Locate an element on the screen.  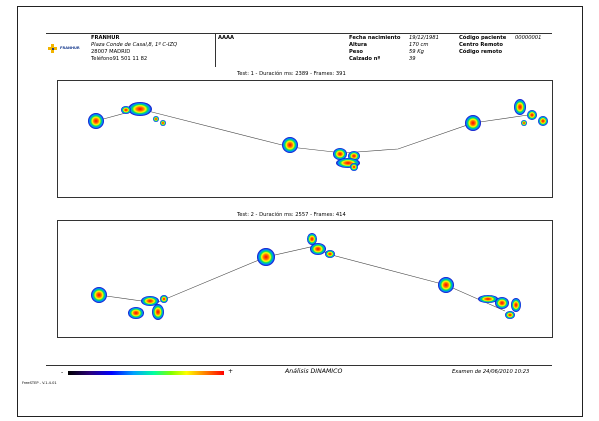
birthdate-value: 19/12/1981 is located at coordinates (424, 38).